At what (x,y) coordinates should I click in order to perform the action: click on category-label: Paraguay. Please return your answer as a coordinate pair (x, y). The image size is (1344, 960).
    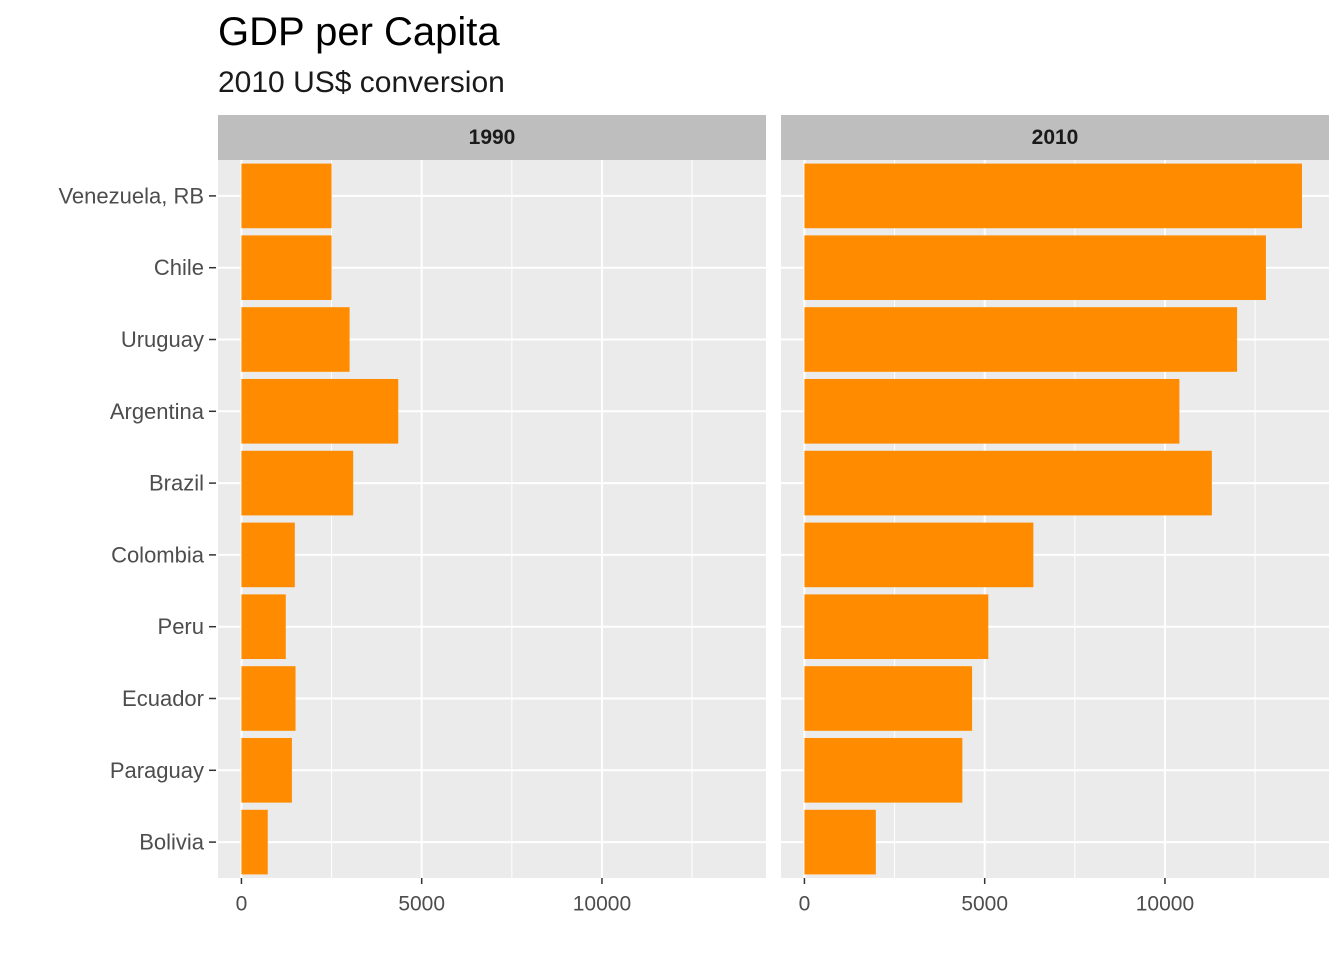
    Looking at the image, I should click on (157, 770).